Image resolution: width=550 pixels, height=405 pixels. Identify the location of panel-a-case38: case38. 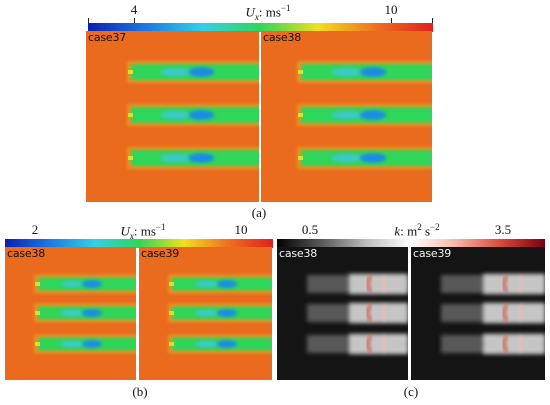
(346, 116).